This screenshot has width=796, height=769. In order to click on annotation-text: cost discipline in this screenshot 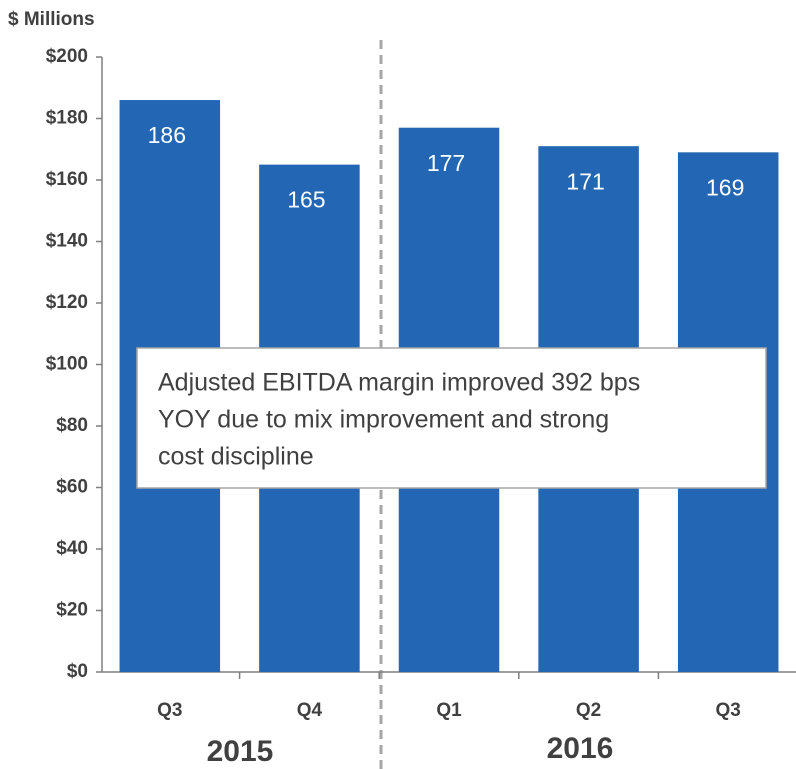, I will do `click(236, 457)`.